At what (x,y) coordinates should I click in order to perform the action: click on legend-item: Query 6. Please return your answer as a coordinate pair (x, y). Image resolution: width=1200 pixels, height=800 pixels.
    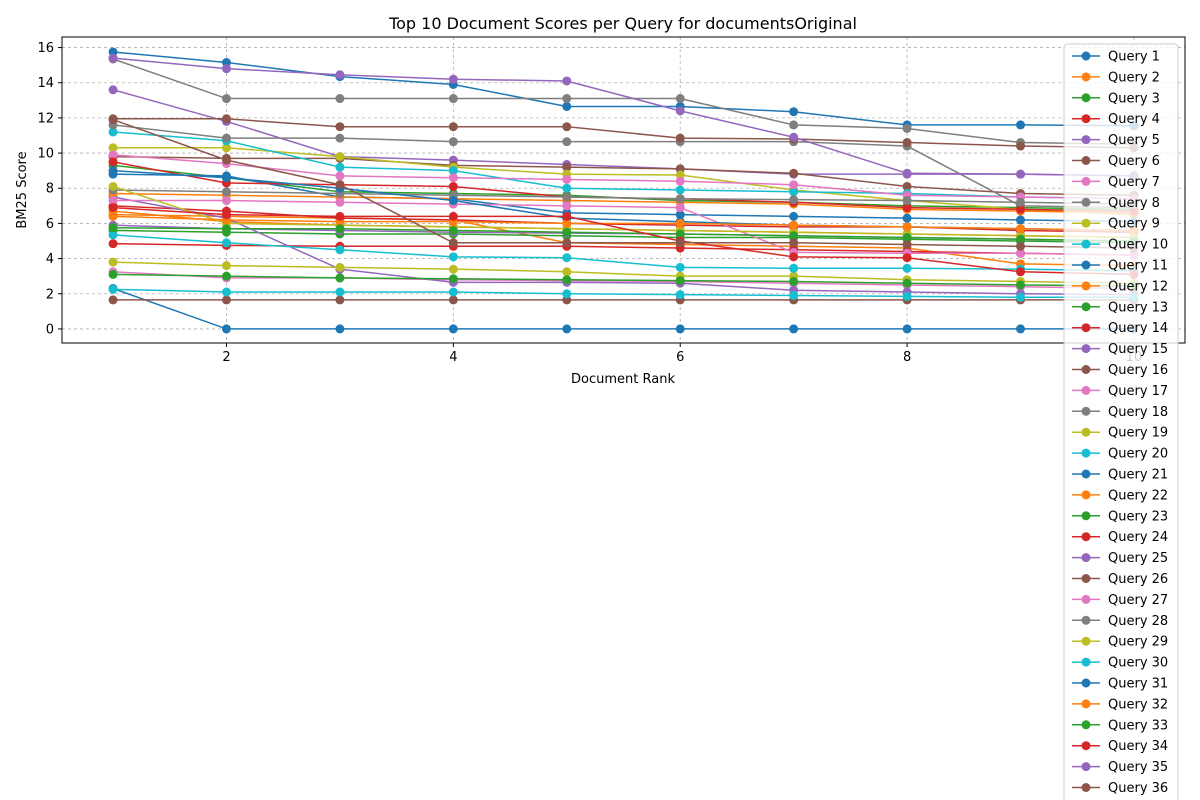
    Looking at the image, I should click on (1116, 161).